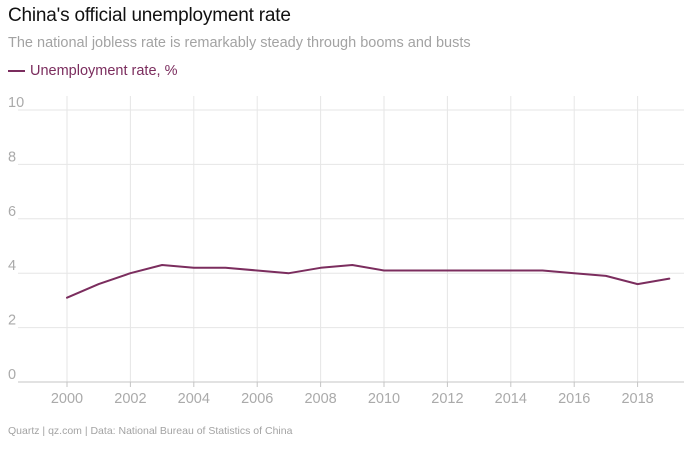 The width and height of the screenshot is (684, 451). I want to click on x-tick-label: 2016, so click(574, 399).